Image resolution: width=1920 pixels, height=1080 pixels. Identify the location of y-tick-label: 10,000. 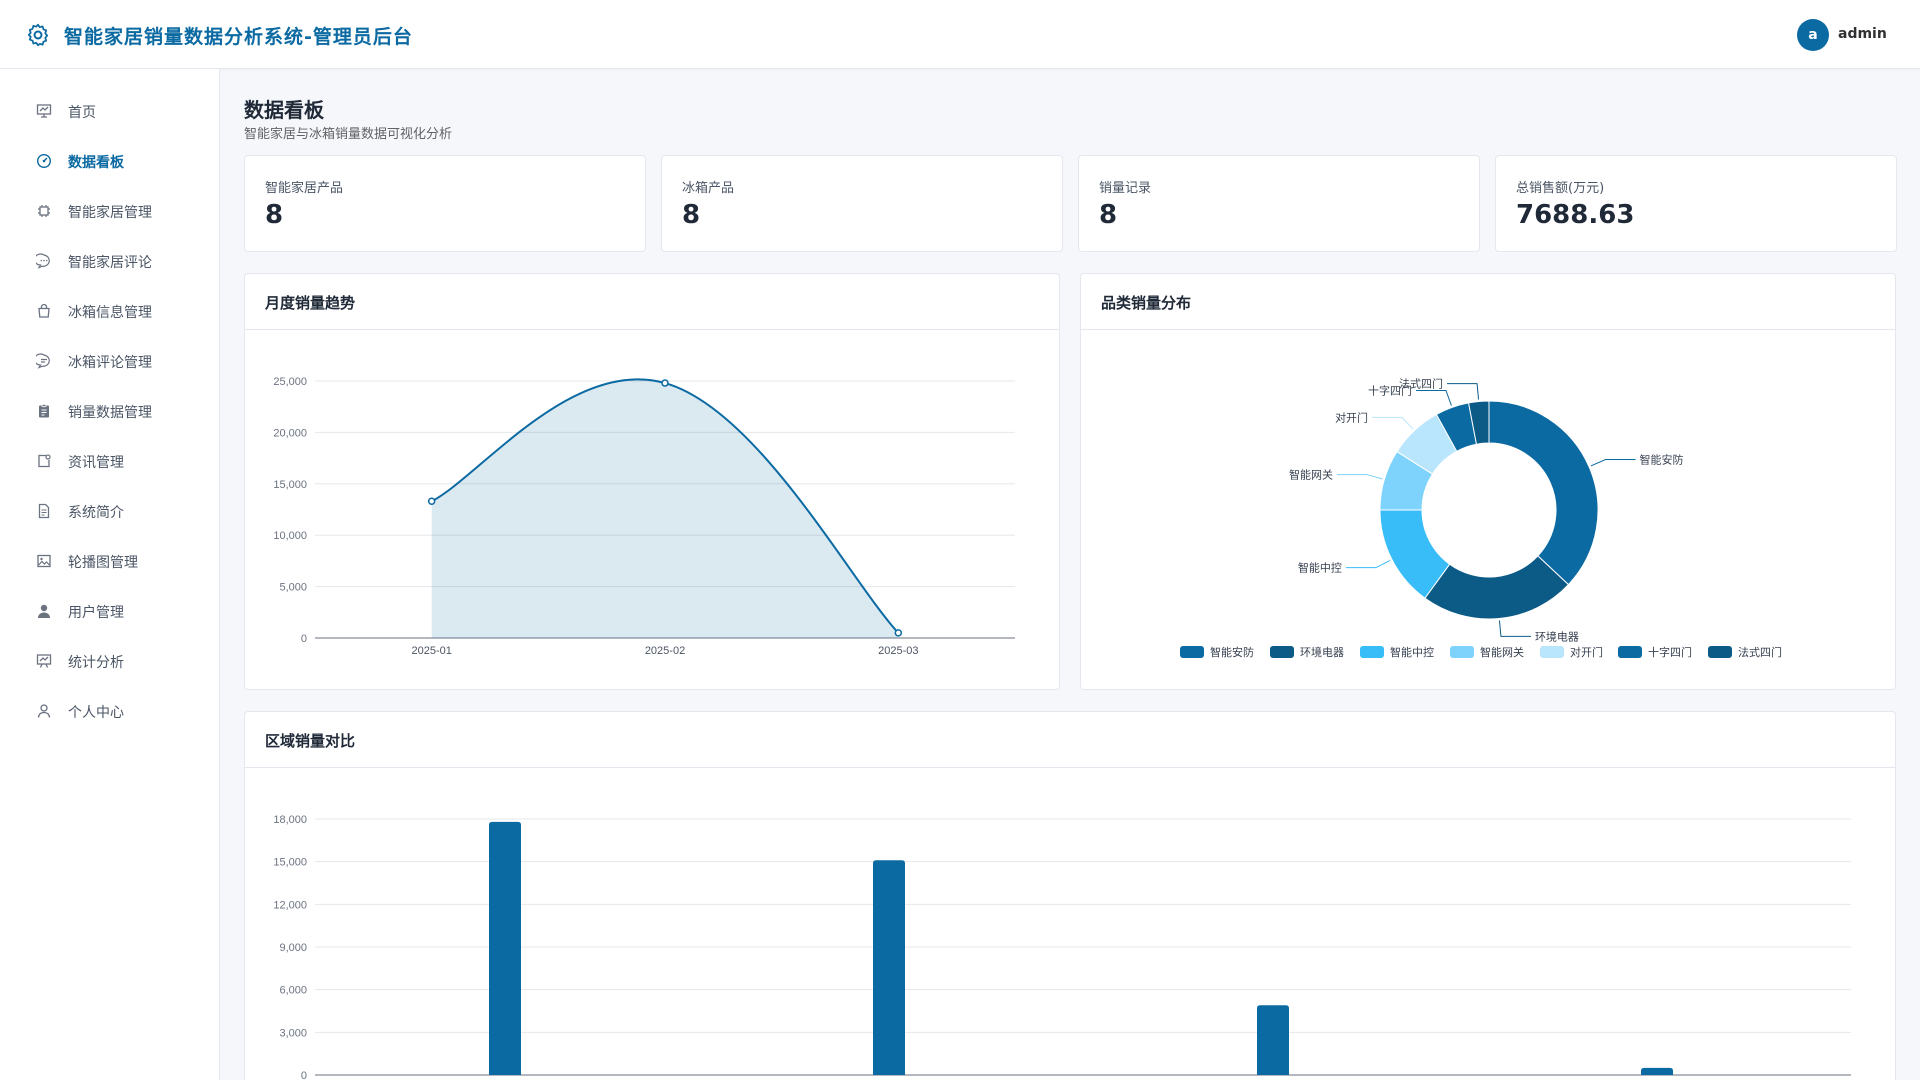
(290, 536).